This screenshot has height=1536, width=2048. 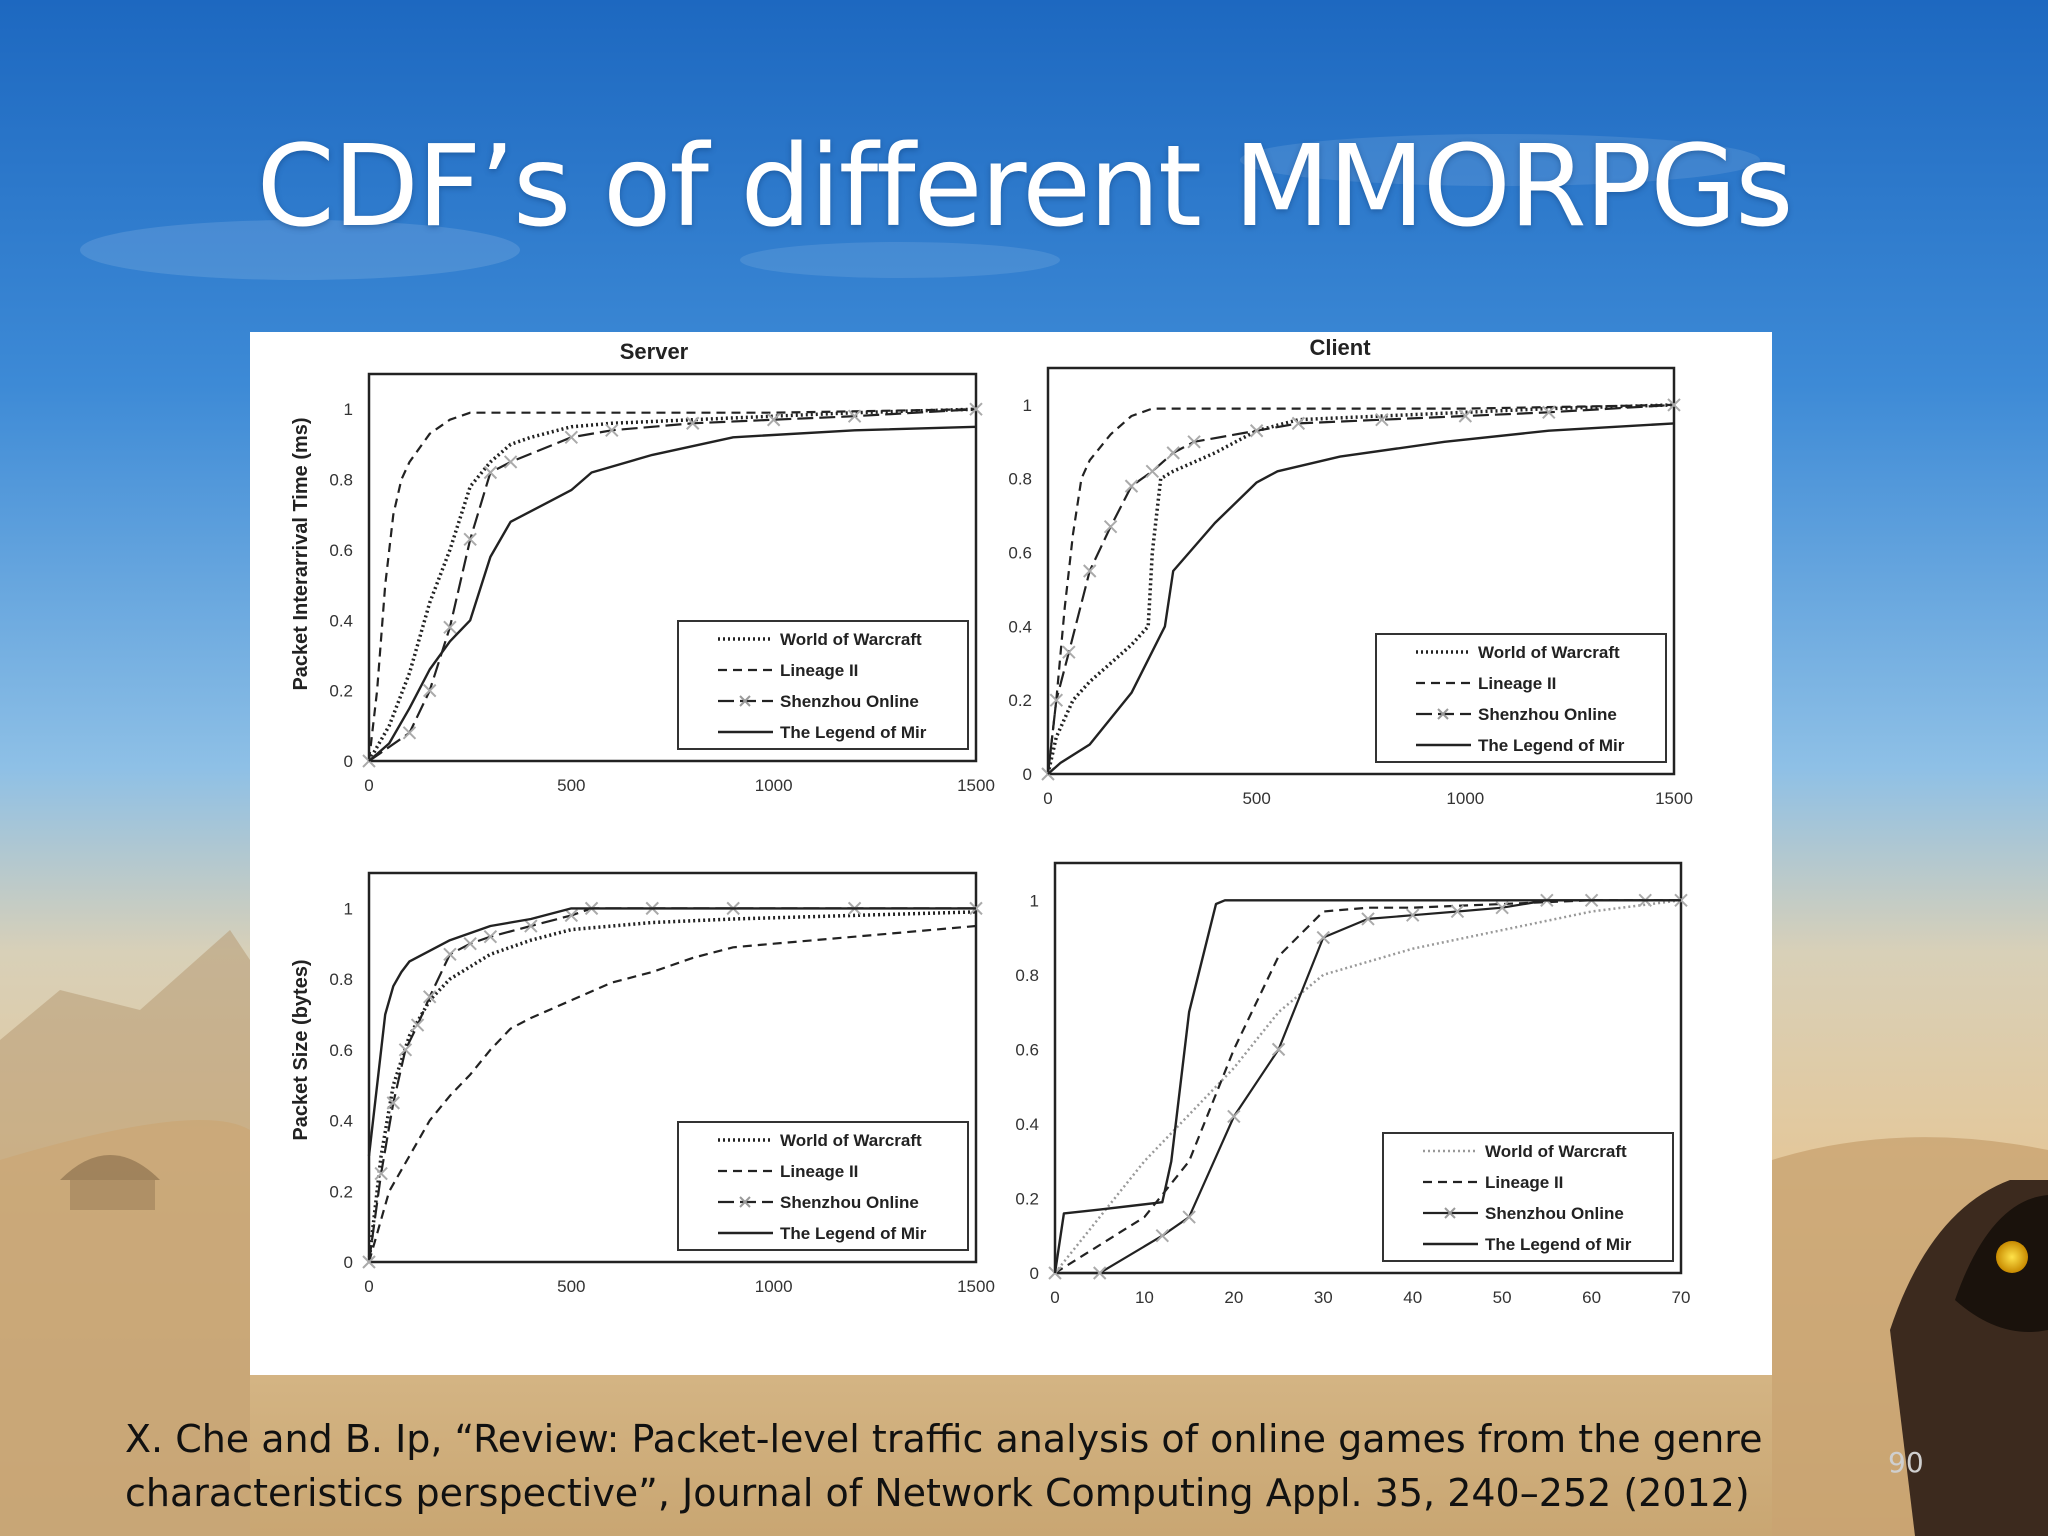 What do you see at coordinates (1034, 1273) in the screenshot?
I see `client-size-y-tick-label: 0` at bounding box center [1034, 1273].